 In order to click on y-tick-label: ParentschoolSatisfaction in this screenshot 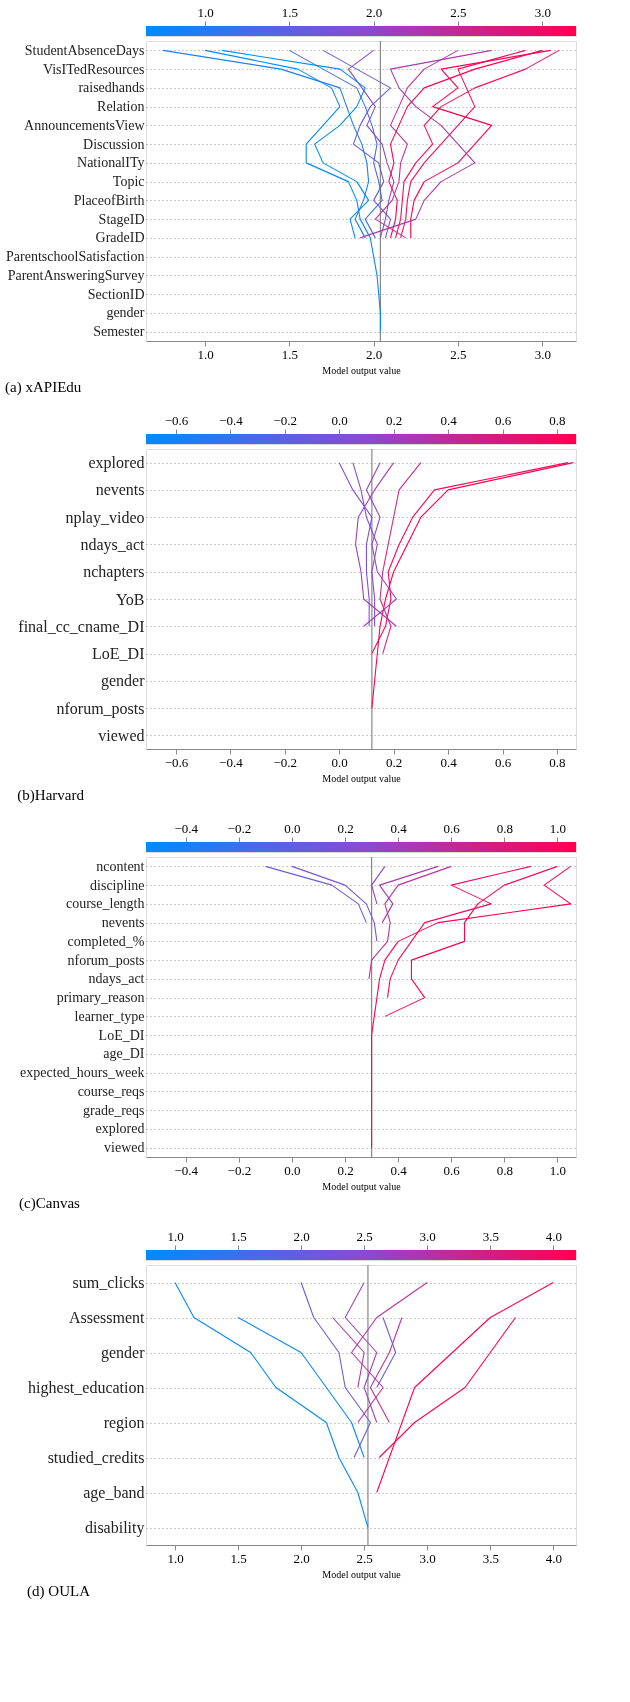, I will do `click(75, 257)`.